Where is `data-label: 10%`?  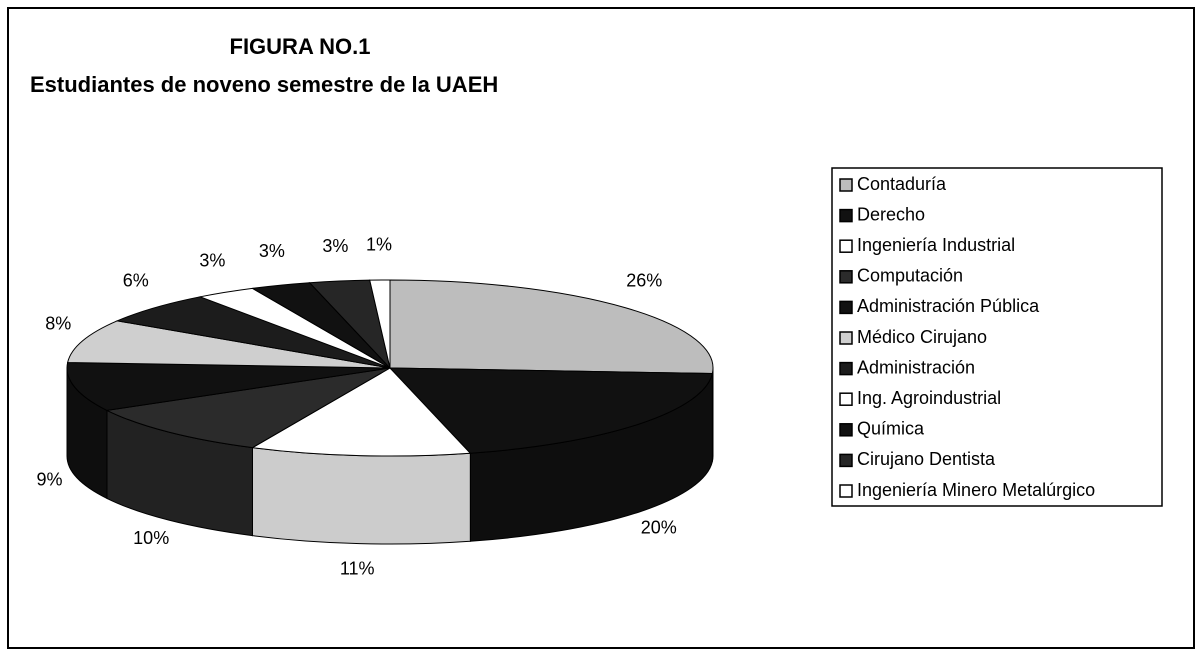
data-label: 10% is located at coordinates (151, 538).